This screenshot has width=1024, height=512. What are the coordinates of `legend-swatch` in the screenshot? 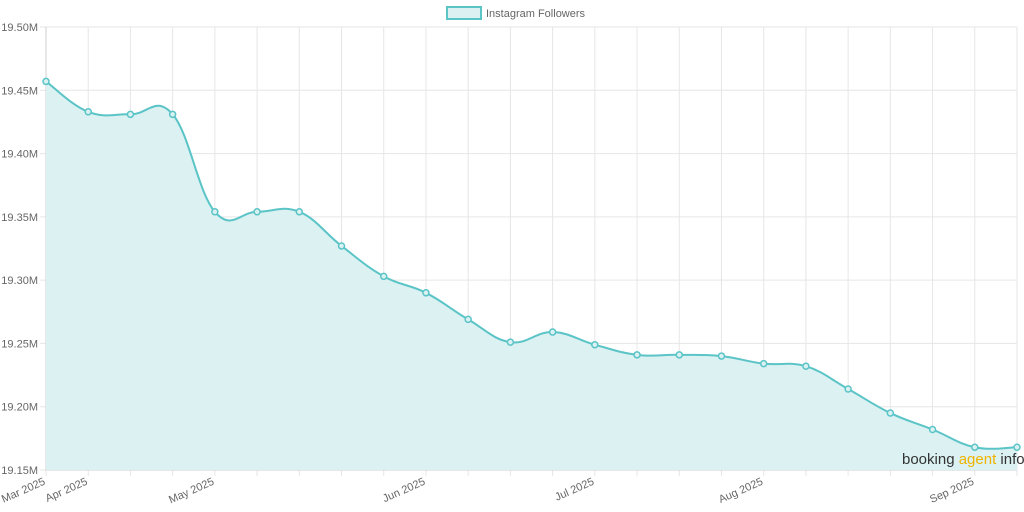 It's located at (464, 13).